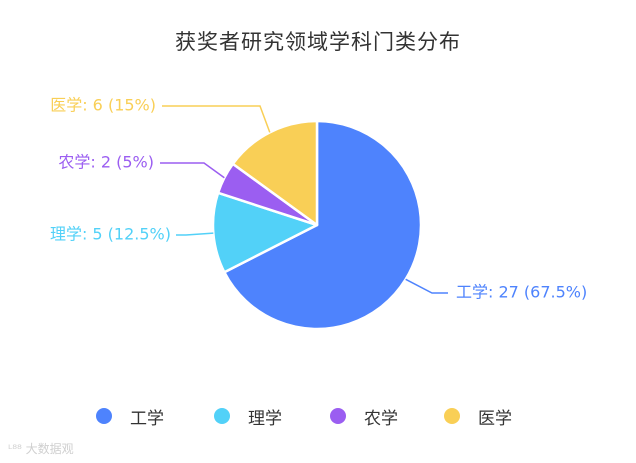 Image resolution: width=636 pixels, height=463 pixels. What do you see at coordinates (381, 418) in the screenshot?
I see `legend-label: 农学` at bounding box center [381, 418].